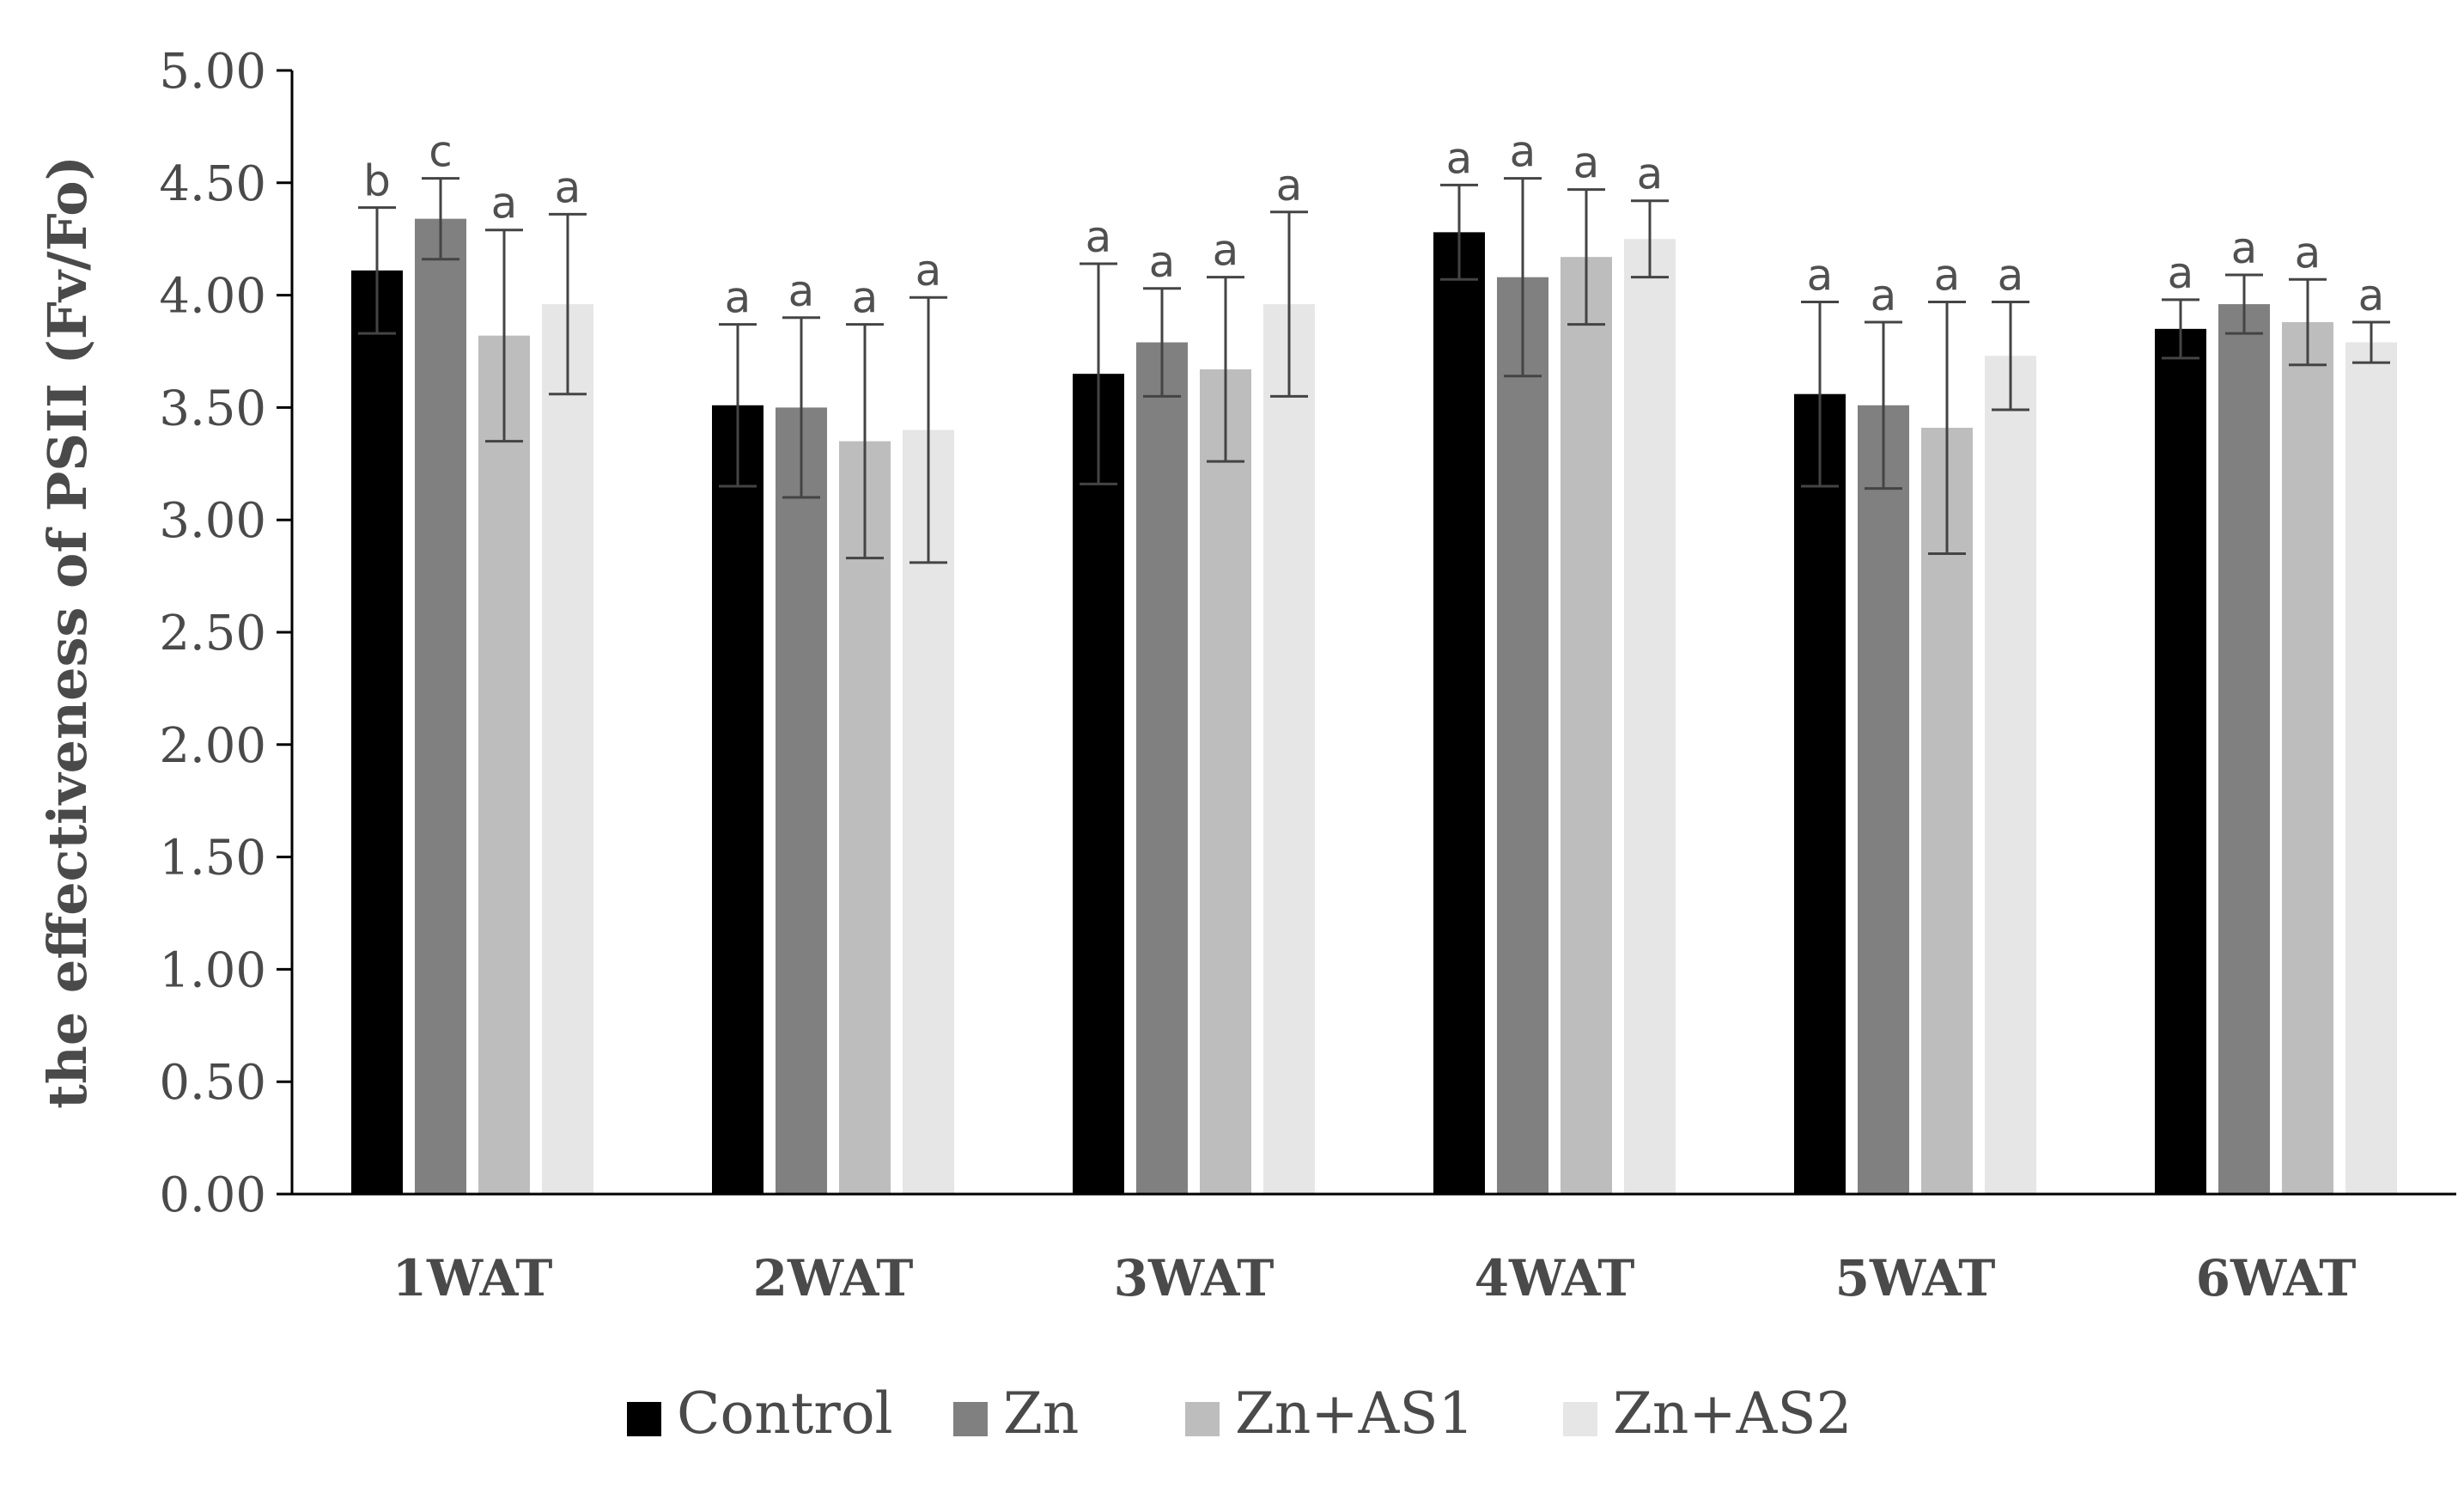  What do you see at coordinates (212, 408) in the screenshot?
I see `y-tick-label: 3.50` at bounding box center [212, 408].